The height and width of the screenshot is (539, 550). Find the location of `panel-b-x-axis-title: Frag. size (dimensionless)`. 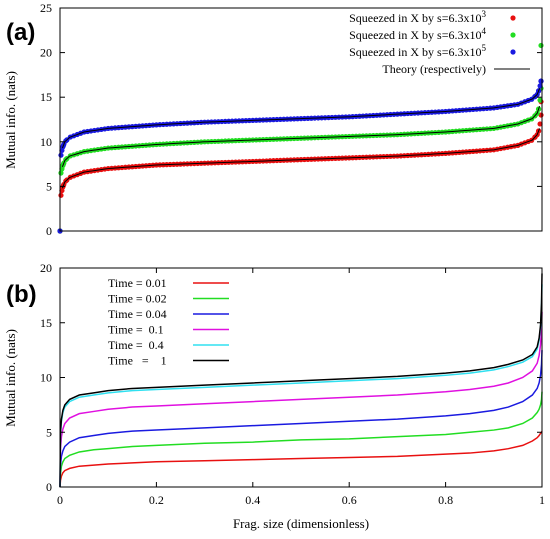

panel-b-x-axis-title: Frag. size (dimensionless) is located at coordinates (301, 523).